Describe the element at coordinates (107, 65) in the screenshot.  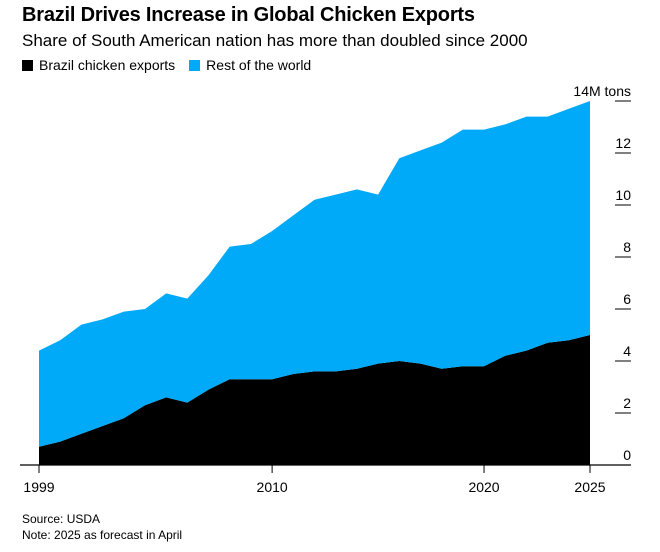
I see `legend-label-brazil: Brazil chicken exports` at that location.